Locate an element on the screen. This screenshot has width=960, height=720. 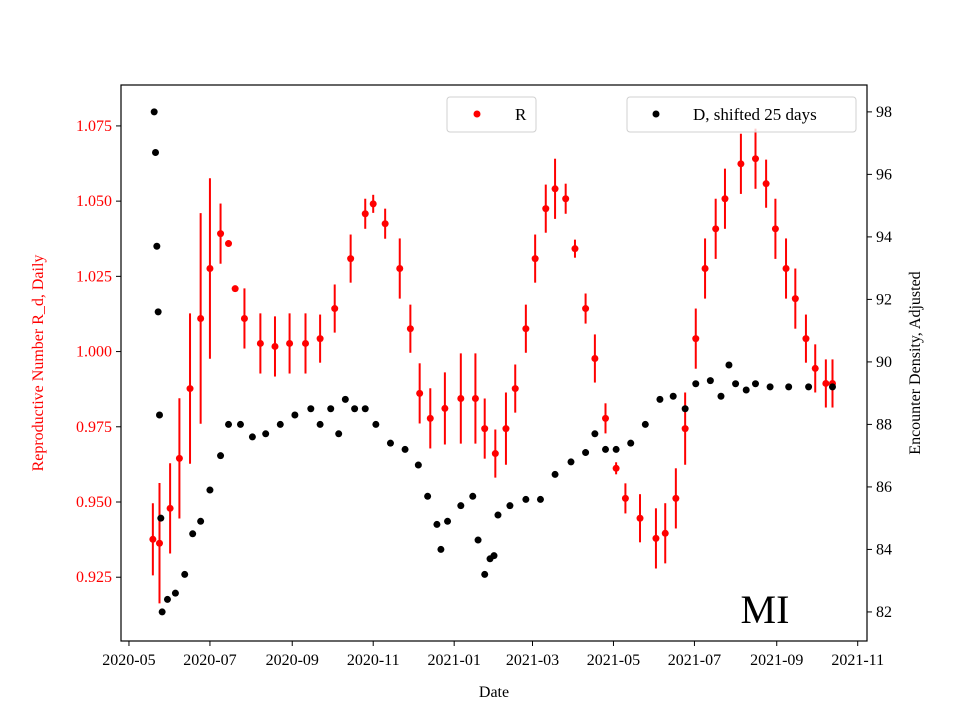
x-tick-label: 2021-09 is located at coordinates (776, 660).